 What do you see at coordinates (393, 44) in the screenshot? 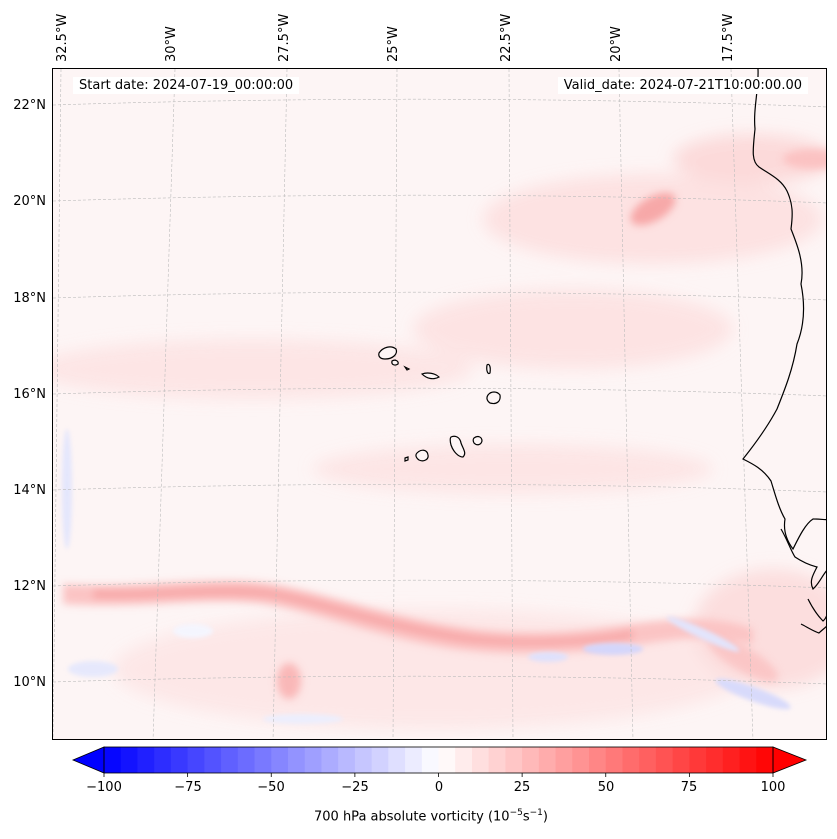
I see `lon-label-25w: 25°W` at bounding box center [393, 44].